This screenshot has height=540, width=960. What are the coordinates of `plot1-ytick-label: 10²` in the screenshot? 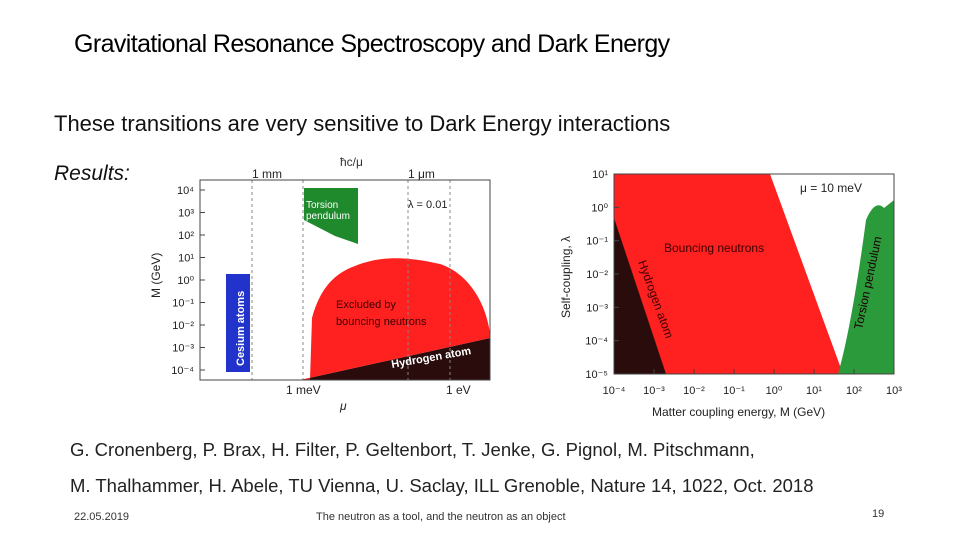 It's located at (186, 236).